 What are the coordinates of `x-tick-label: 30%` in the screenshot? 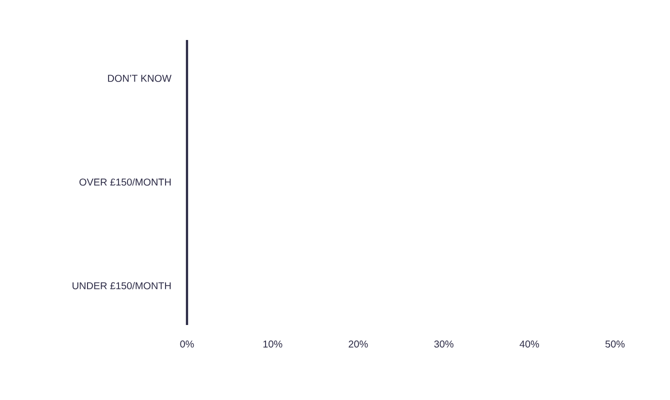 It's located at (444, 344).